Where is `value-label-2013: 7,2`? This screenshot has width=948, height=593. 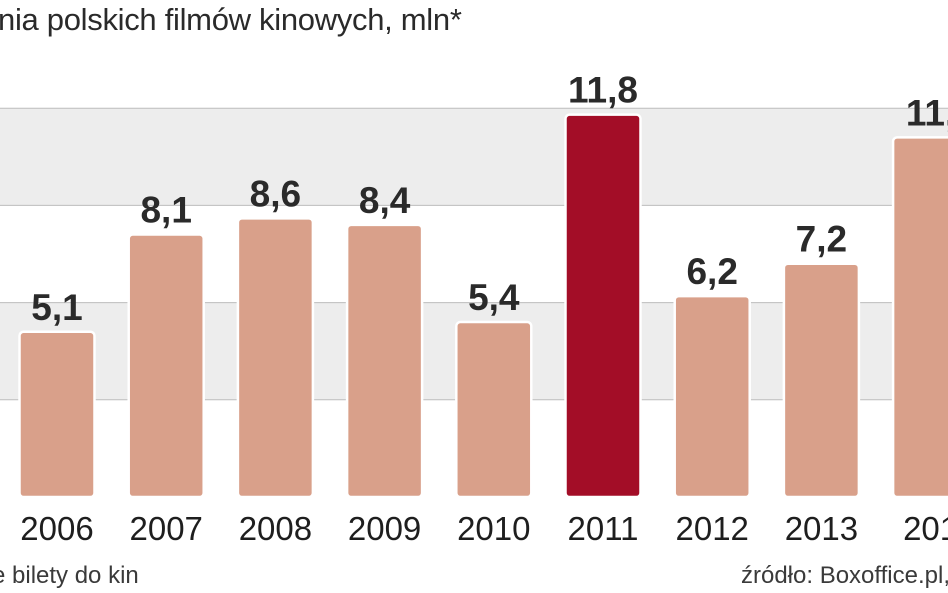
value-label-2013: 7,2 is located at coordinates (821, 239).